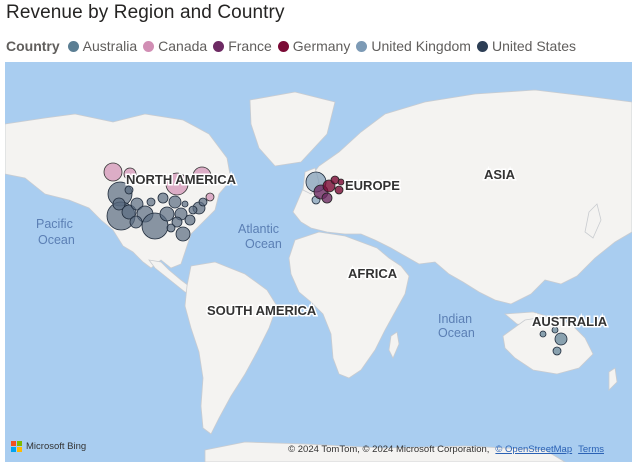  Describe the element at coordinates (373, 273) in the screenshot. I see `label-africa: AFRICA` at that location.